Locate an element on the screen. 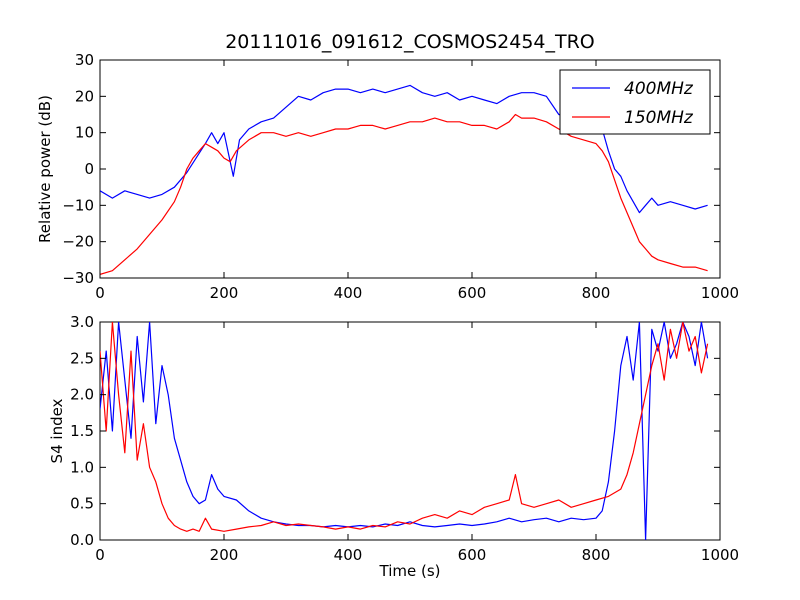 The width and height of the screenshot is (800, 600). s4-y-tick-label: 2.5 is located at coordinates (82, 358).